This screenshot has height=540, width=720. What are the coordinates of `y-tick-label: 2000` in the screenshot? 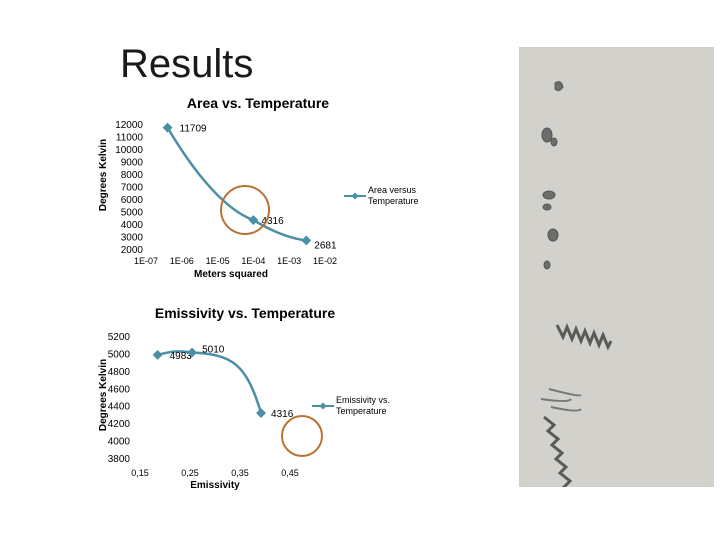 It's located at (132, 250).